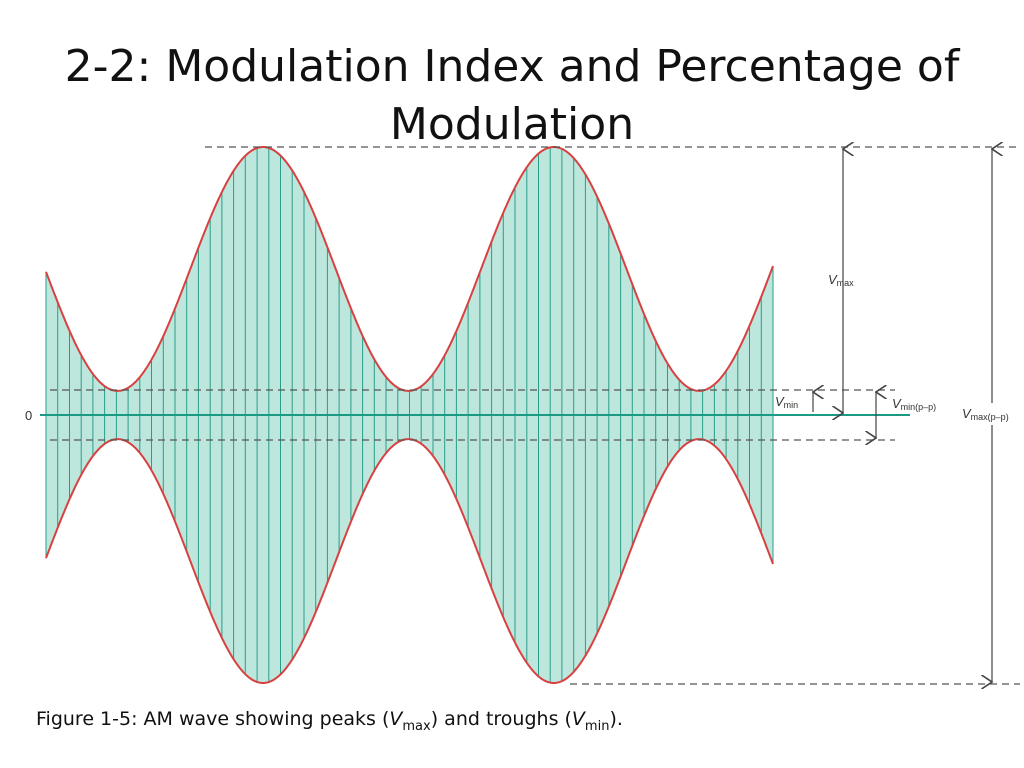 The width and height of the screenshot is (1024, 768). What do you see at coordinates (416, 726) in the screenshot?
I see `caption-vmax-subscript: max` at bounding box center [416, 726].